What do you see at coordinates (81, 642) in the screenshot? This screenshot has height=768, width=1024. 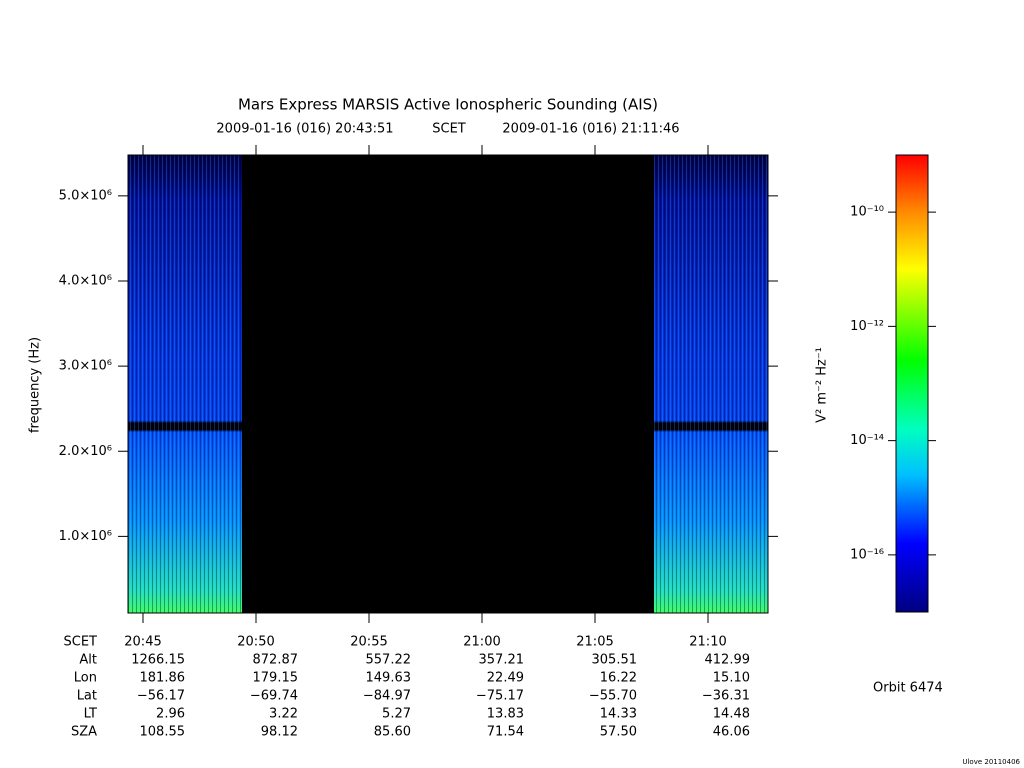 I see `row-label: SCET` at bounding box center [81, 642].